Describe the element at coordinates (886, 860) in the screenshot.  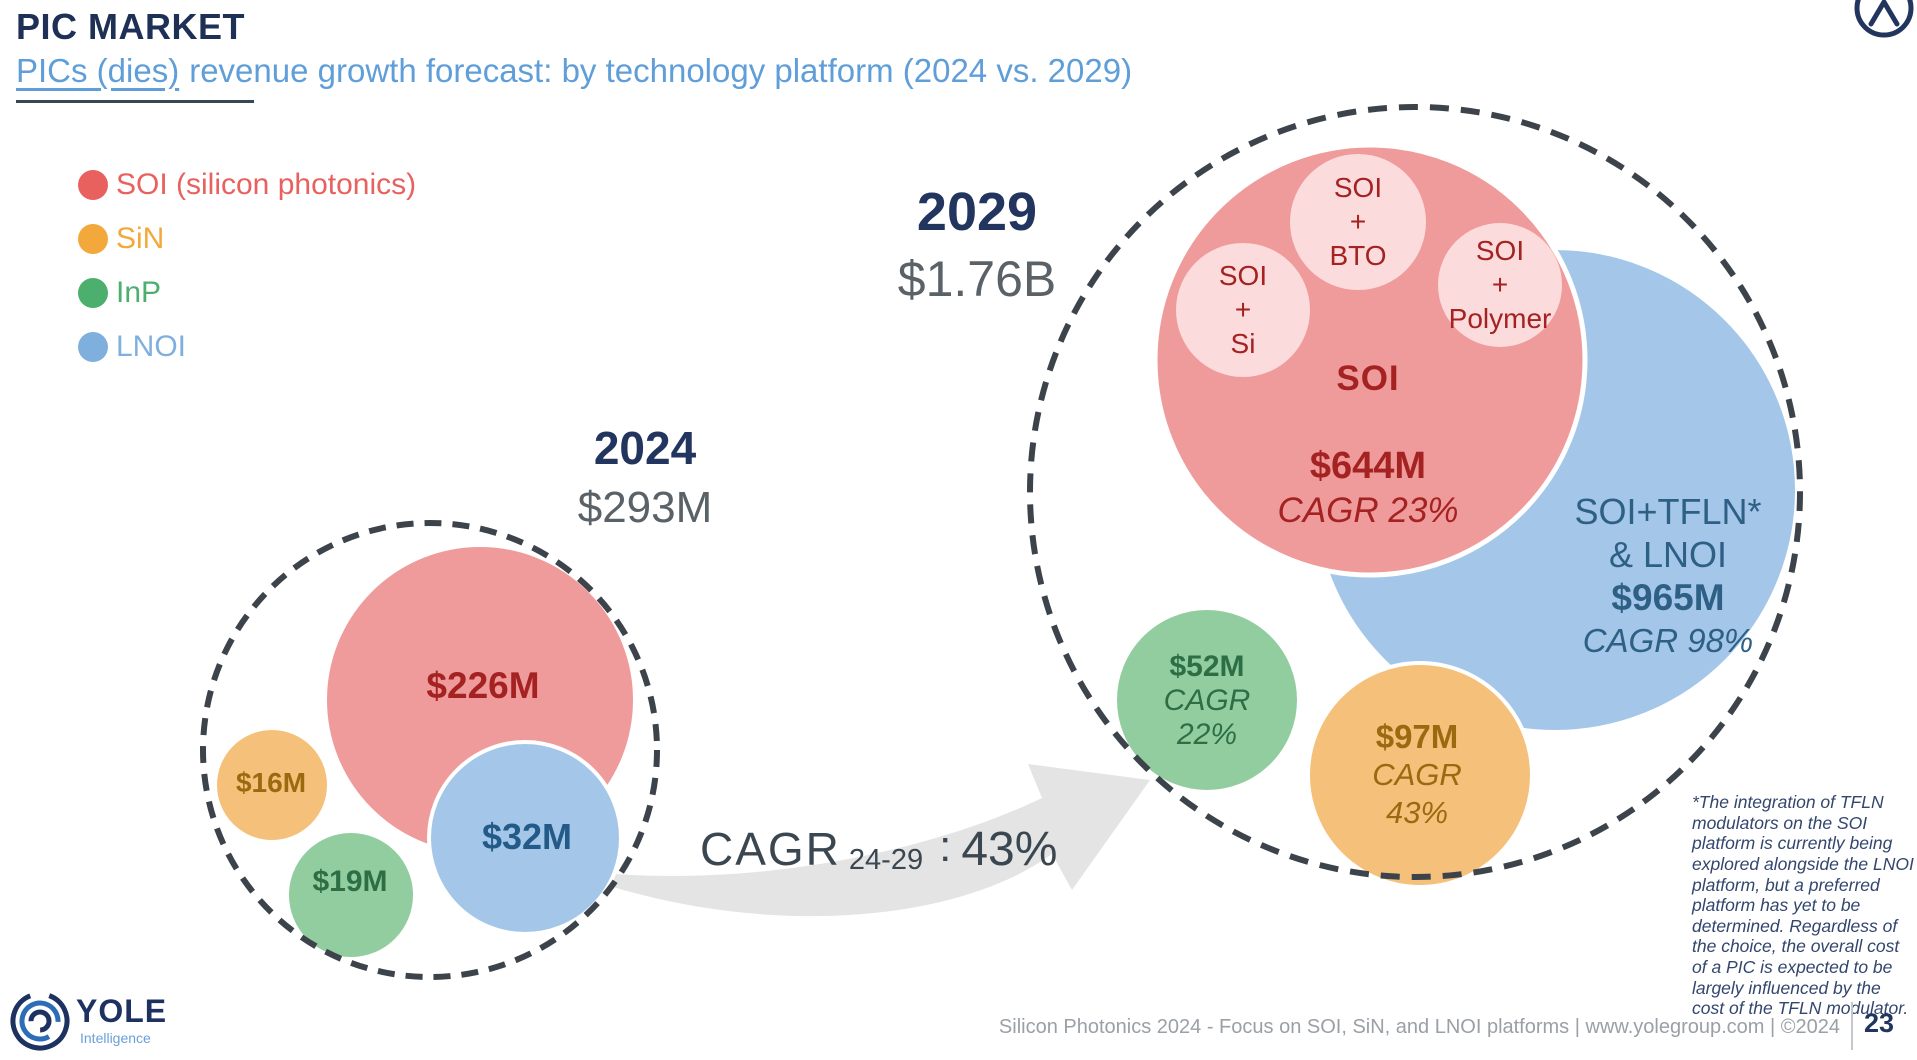
I see `cagr-subscript: 24-29` at that location.